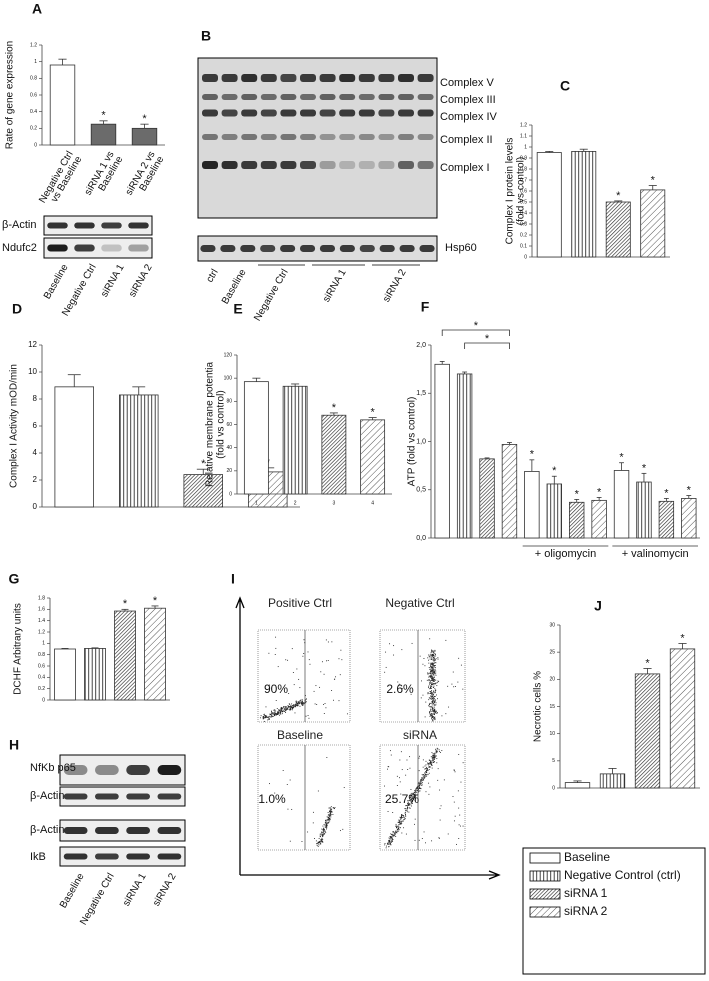 The width and height of the screenshot is (709, 981). I want to click on dot-plot-frame, so click(422, 676).